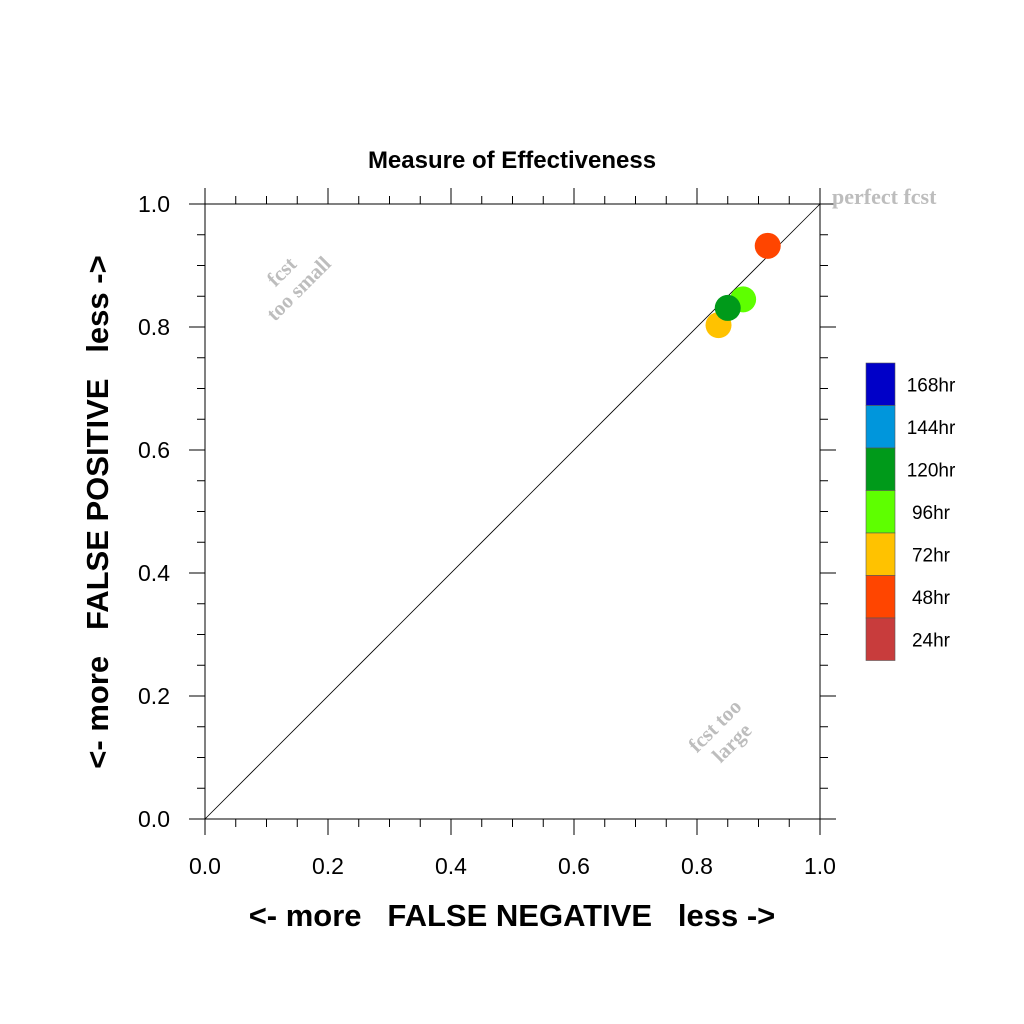 The width and height of the screenshot is (1024, 1024). I want to click on y-tick-label: 1.0, so click(154, 204).